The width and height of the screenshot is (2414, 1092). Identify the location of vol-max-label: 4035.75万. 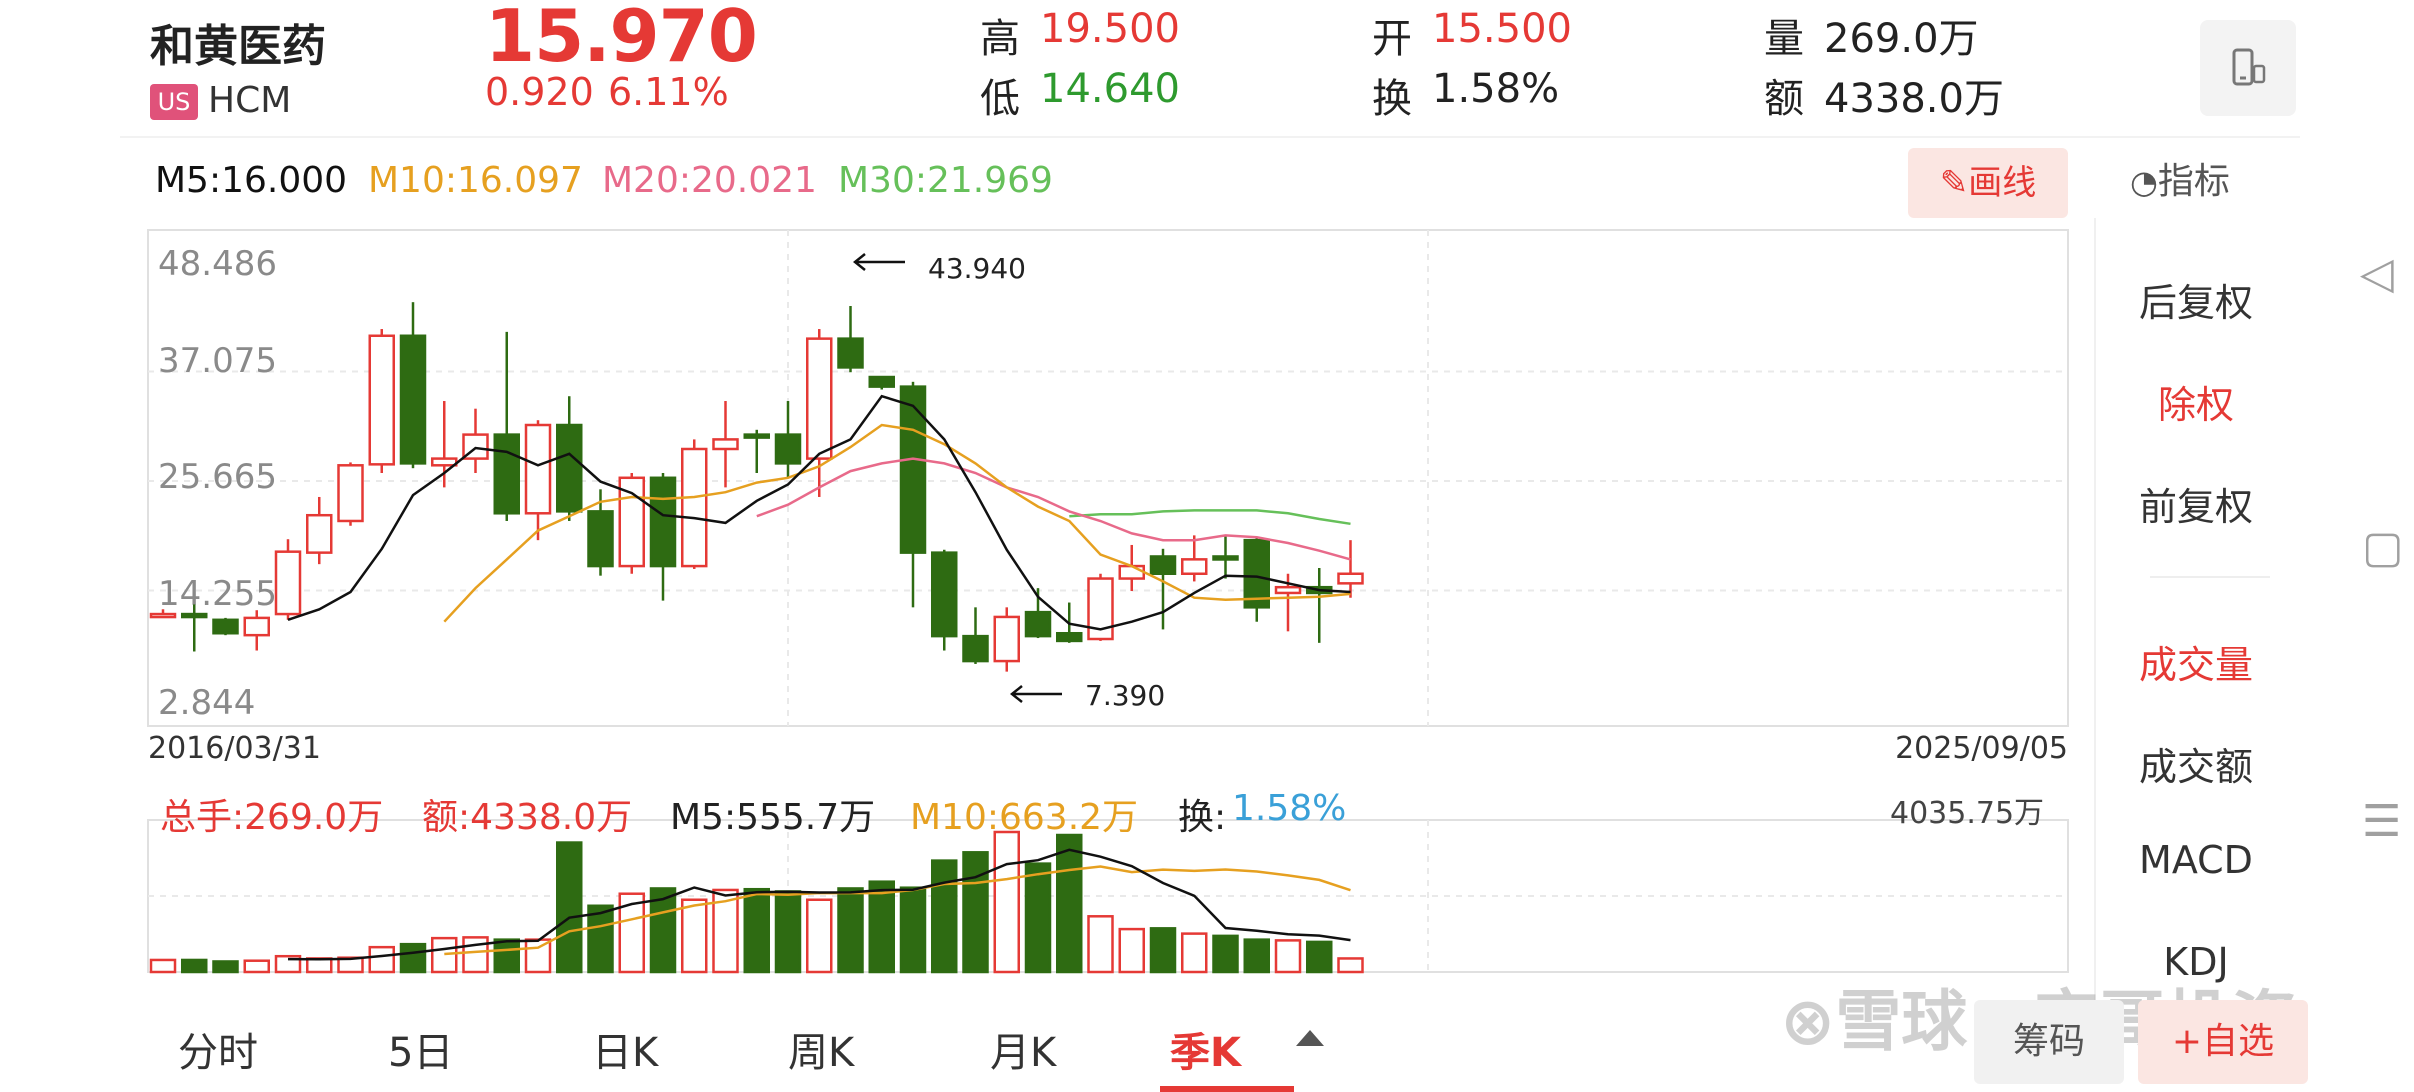
(1967, 813).